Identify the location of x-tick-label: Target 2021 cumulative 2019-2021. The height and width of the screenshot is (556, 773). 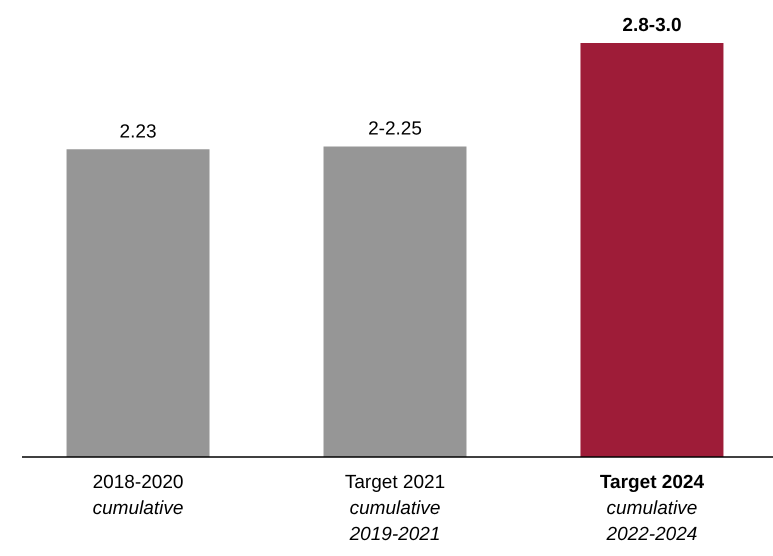
(395, 508).